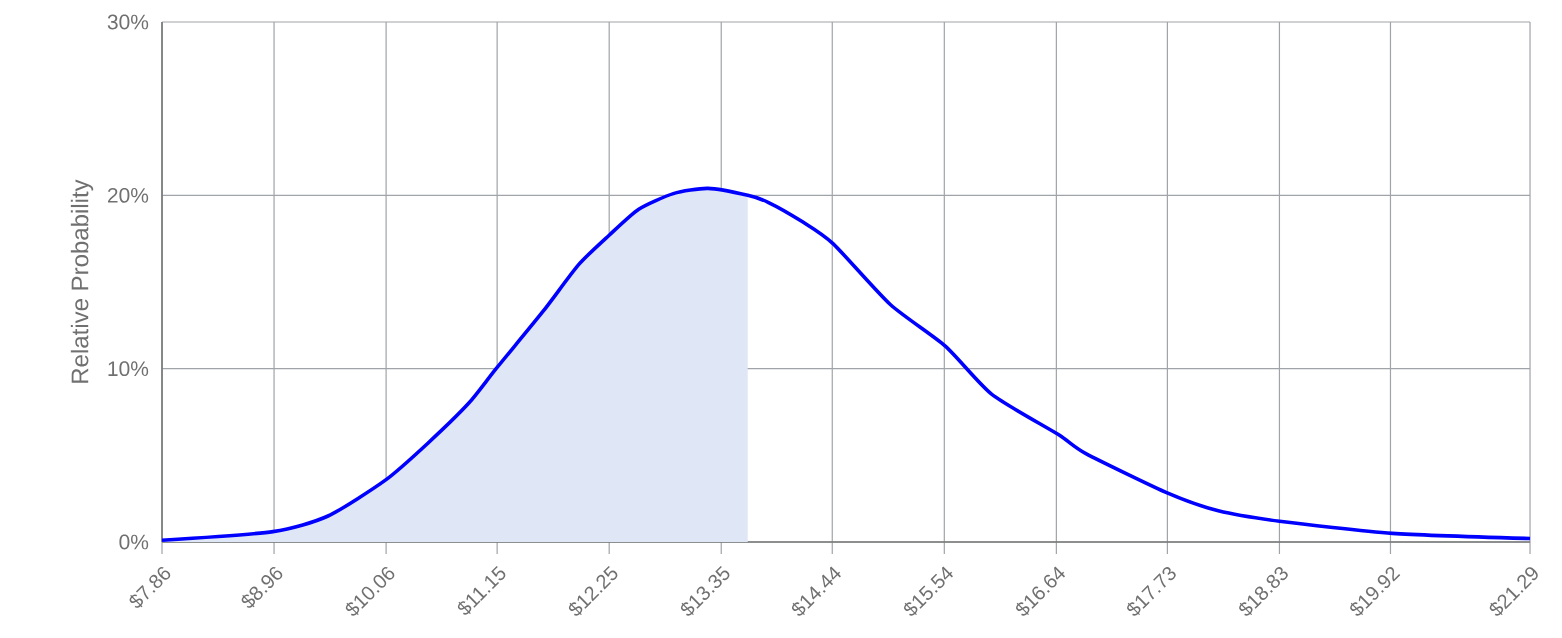  Describe the element at coordinates (128, 369) in the screenshot. I see `y-tick-label: 10%` at that location.